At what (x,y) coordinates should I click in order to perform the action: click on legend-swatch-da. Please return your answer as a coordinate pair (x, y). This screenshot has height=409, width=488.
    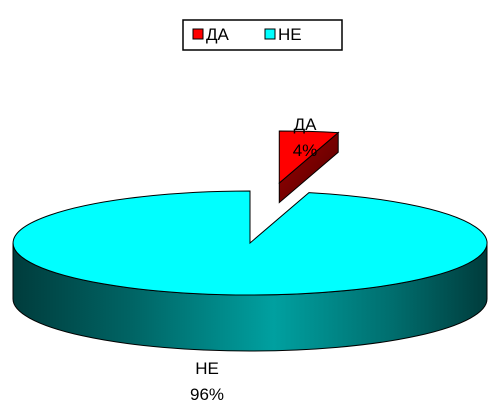
    Looking at the image, I should click on (198, 34).